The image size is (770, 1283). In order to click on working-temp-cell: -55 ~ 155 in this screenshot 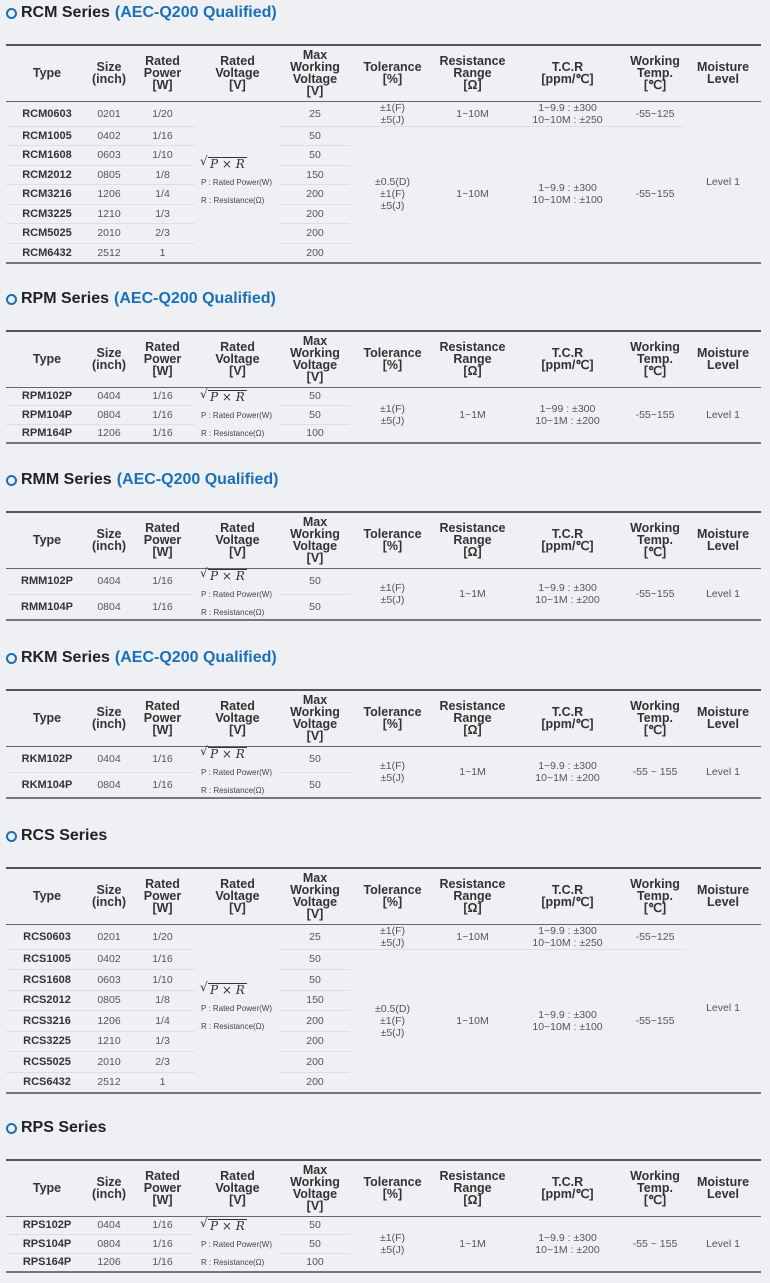, I will do `click(655, 1243)`.